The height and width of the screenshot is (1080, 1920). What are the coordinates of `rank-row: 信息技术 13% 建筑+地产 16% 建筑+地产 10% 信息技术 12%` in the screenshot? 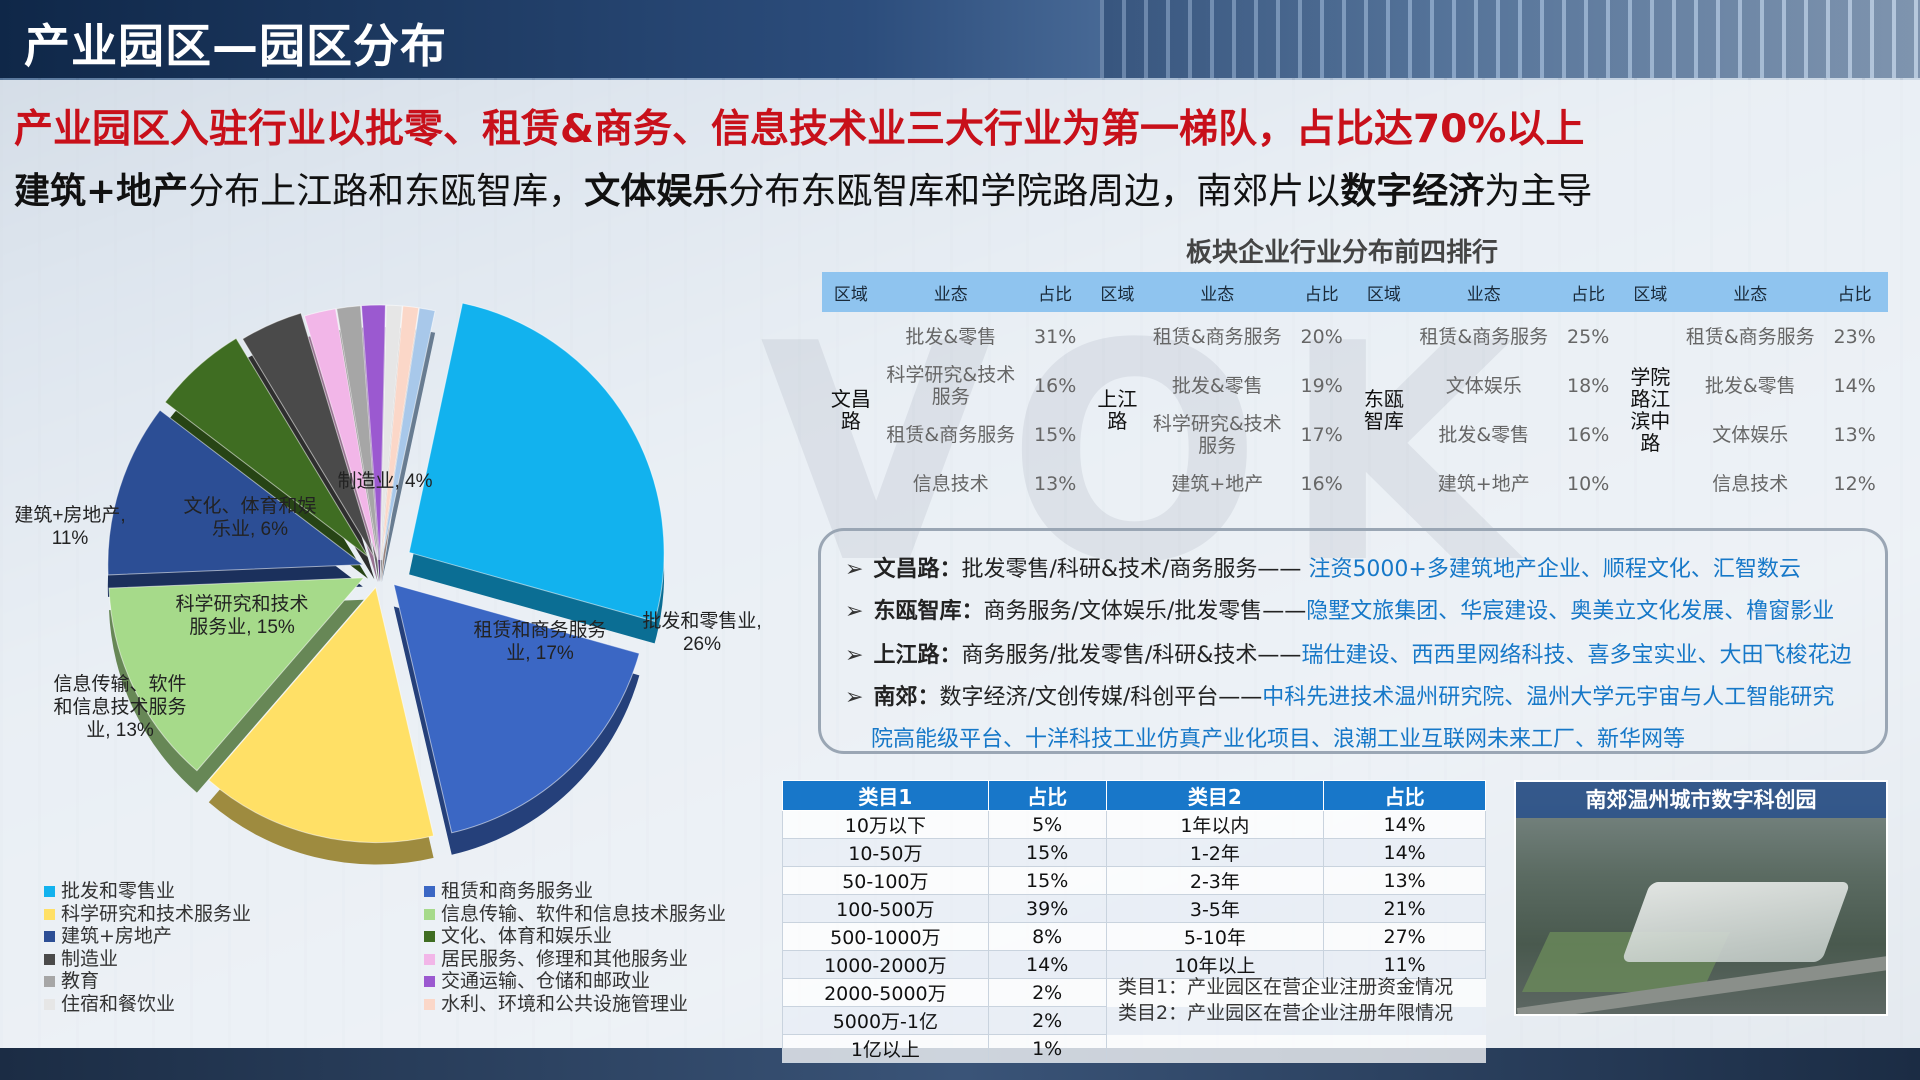 It's located at (1355, 483).